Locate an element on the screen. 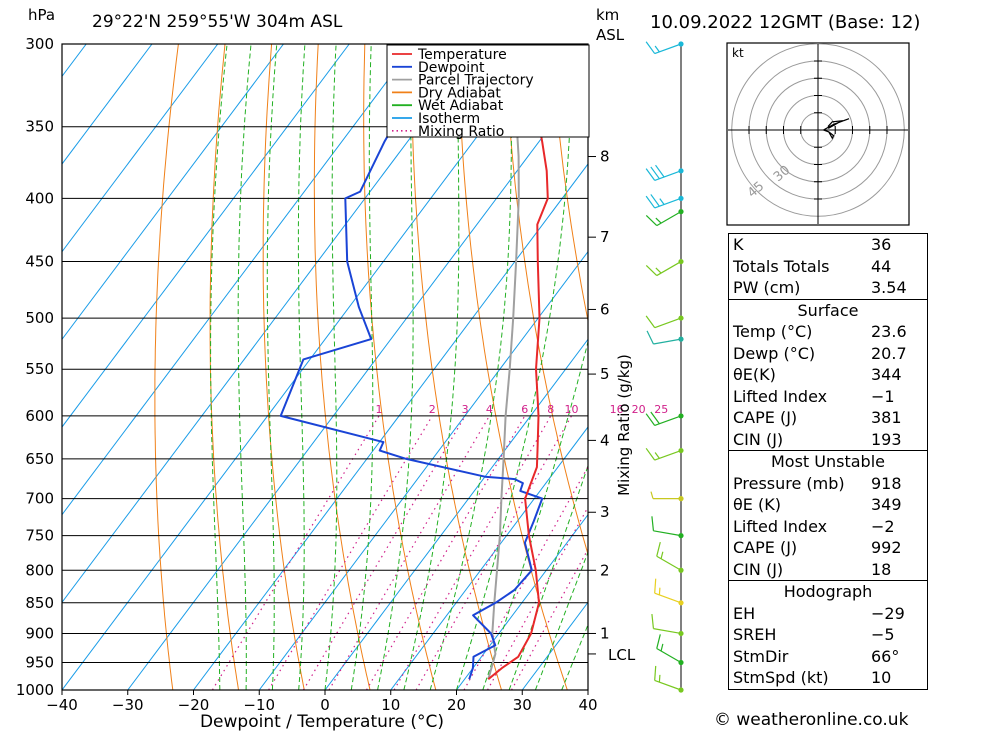  copyright-link: © weatheronline.co.uk is located at coordinates (811, 720).